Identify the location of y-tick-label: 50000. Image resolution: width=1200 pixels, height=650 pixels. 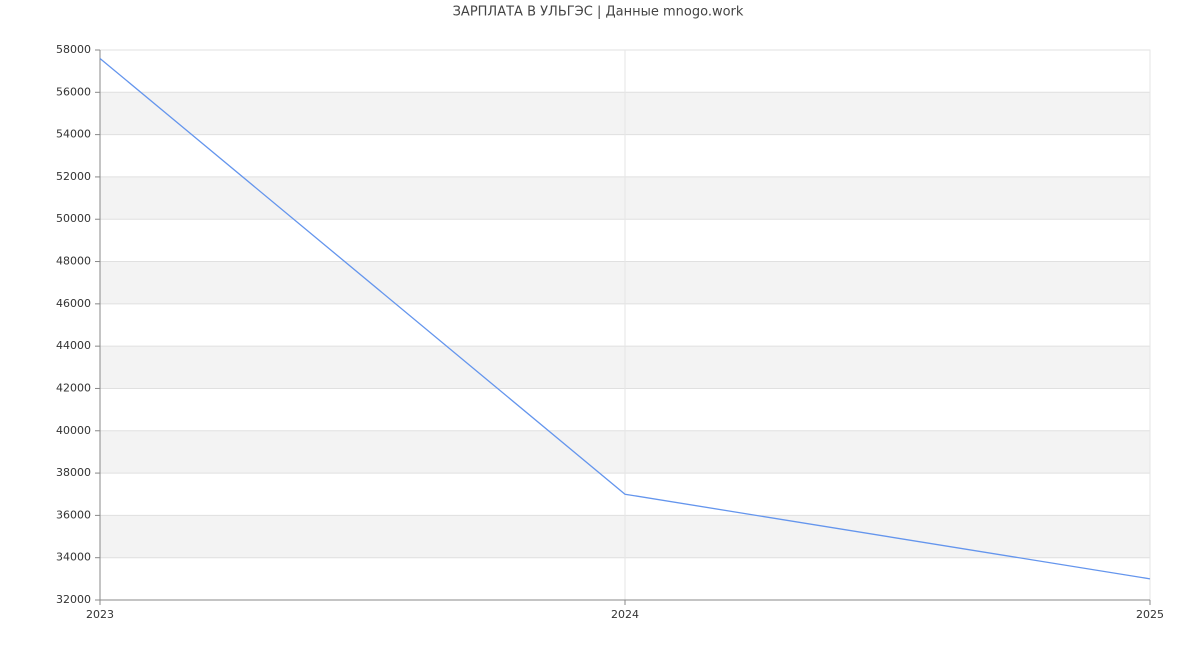
(73, 218).